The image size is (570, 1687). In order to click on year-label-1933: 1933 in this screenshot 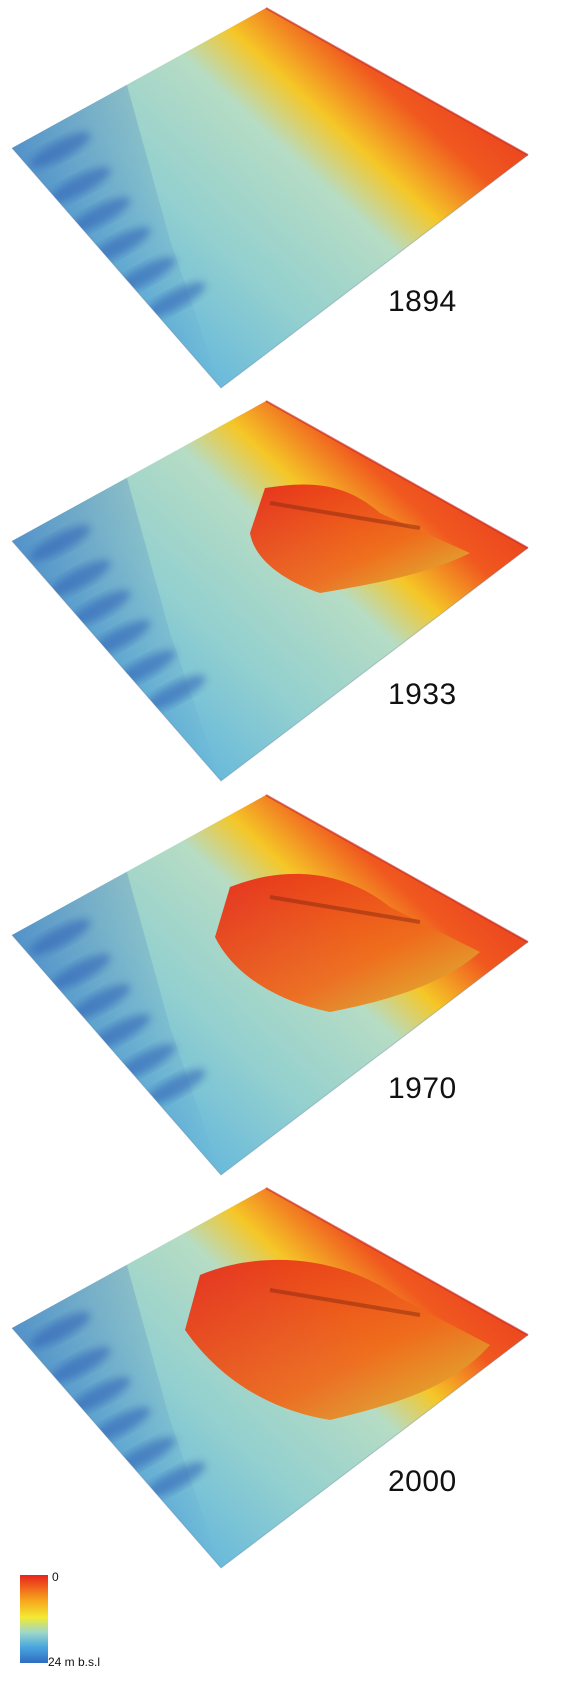, I will do `click(422, 694)`.